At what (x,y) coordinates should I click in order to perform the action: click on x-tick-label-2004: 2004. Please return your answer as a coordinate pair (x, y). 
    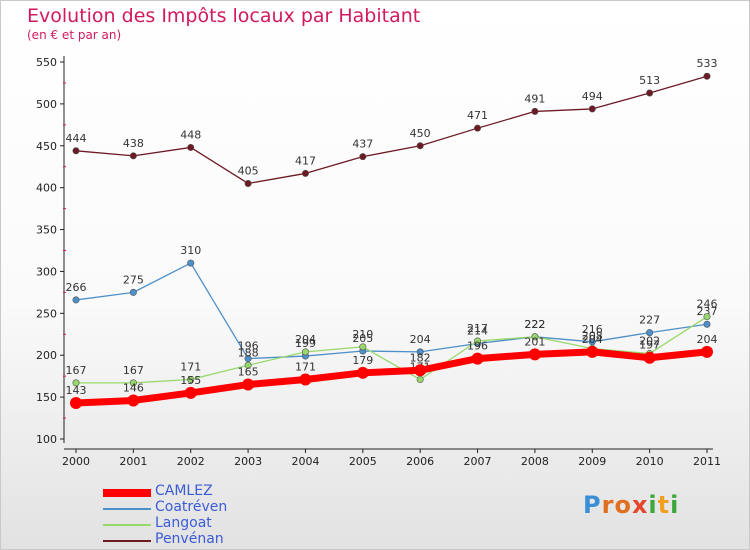
    Looking at the image, I should click on (305, 461).